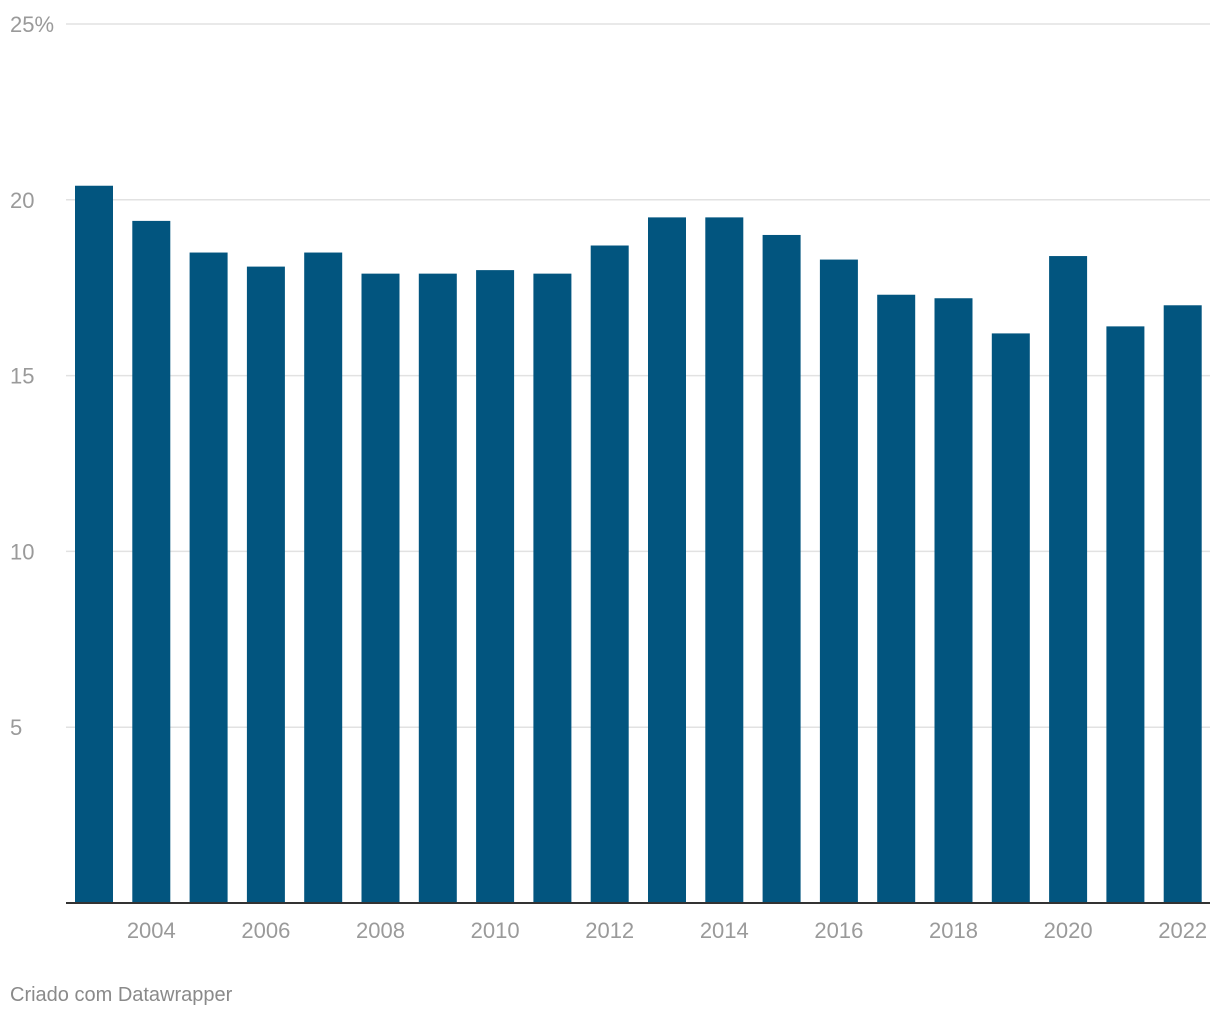 This screenshot has height=1020, width=1220. What do you see at coordinates (781, 568) in the screenshot?
I see `bar-2015` at bounding box center [781, 568].